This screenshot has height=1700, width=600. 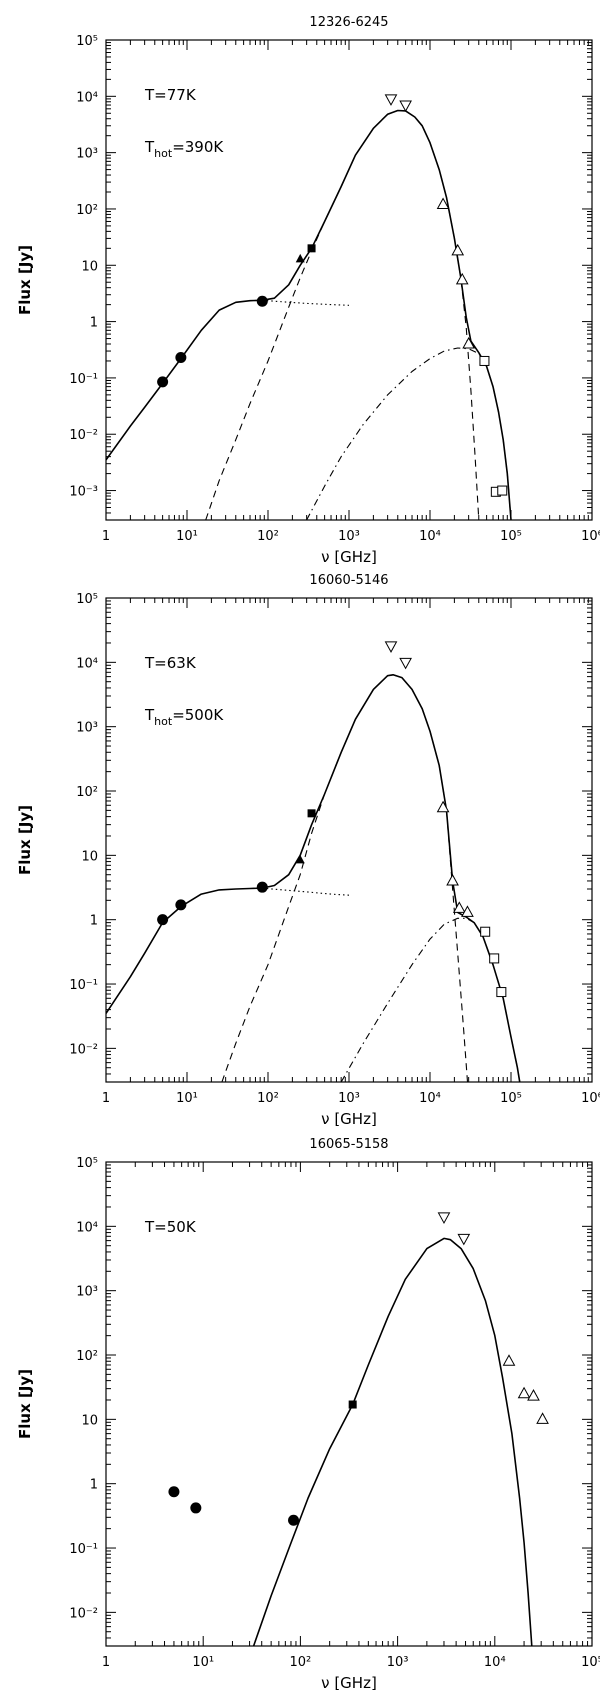 What do you see at coordinates (348, 580) in the screenshot?
I see `chart-title: 16060-5146` at bounding box center [348, 580].